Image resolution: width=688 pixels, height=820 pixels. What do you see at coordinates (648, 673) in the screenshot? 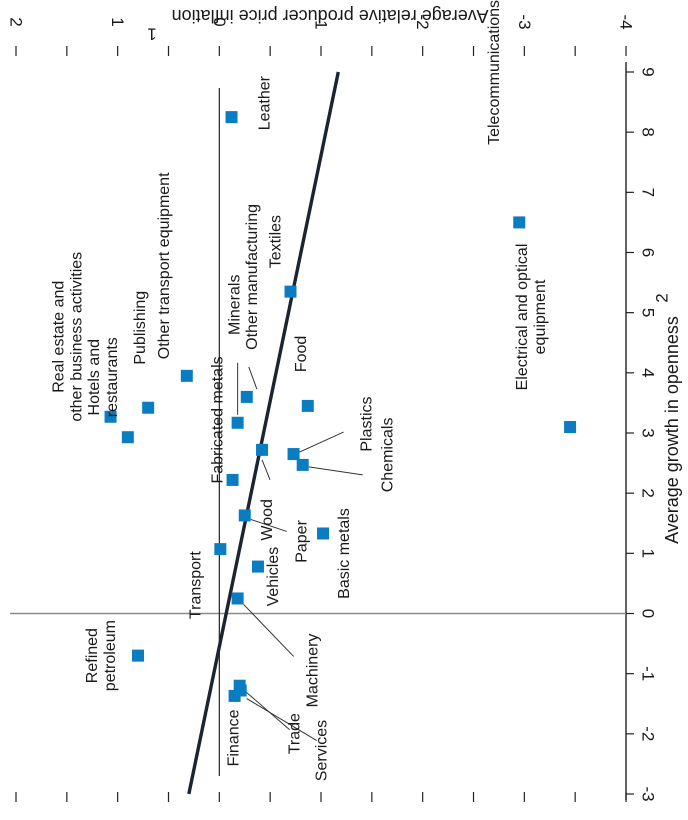
I see `openness-tick-label: -1` at bounding box center [648, 673].